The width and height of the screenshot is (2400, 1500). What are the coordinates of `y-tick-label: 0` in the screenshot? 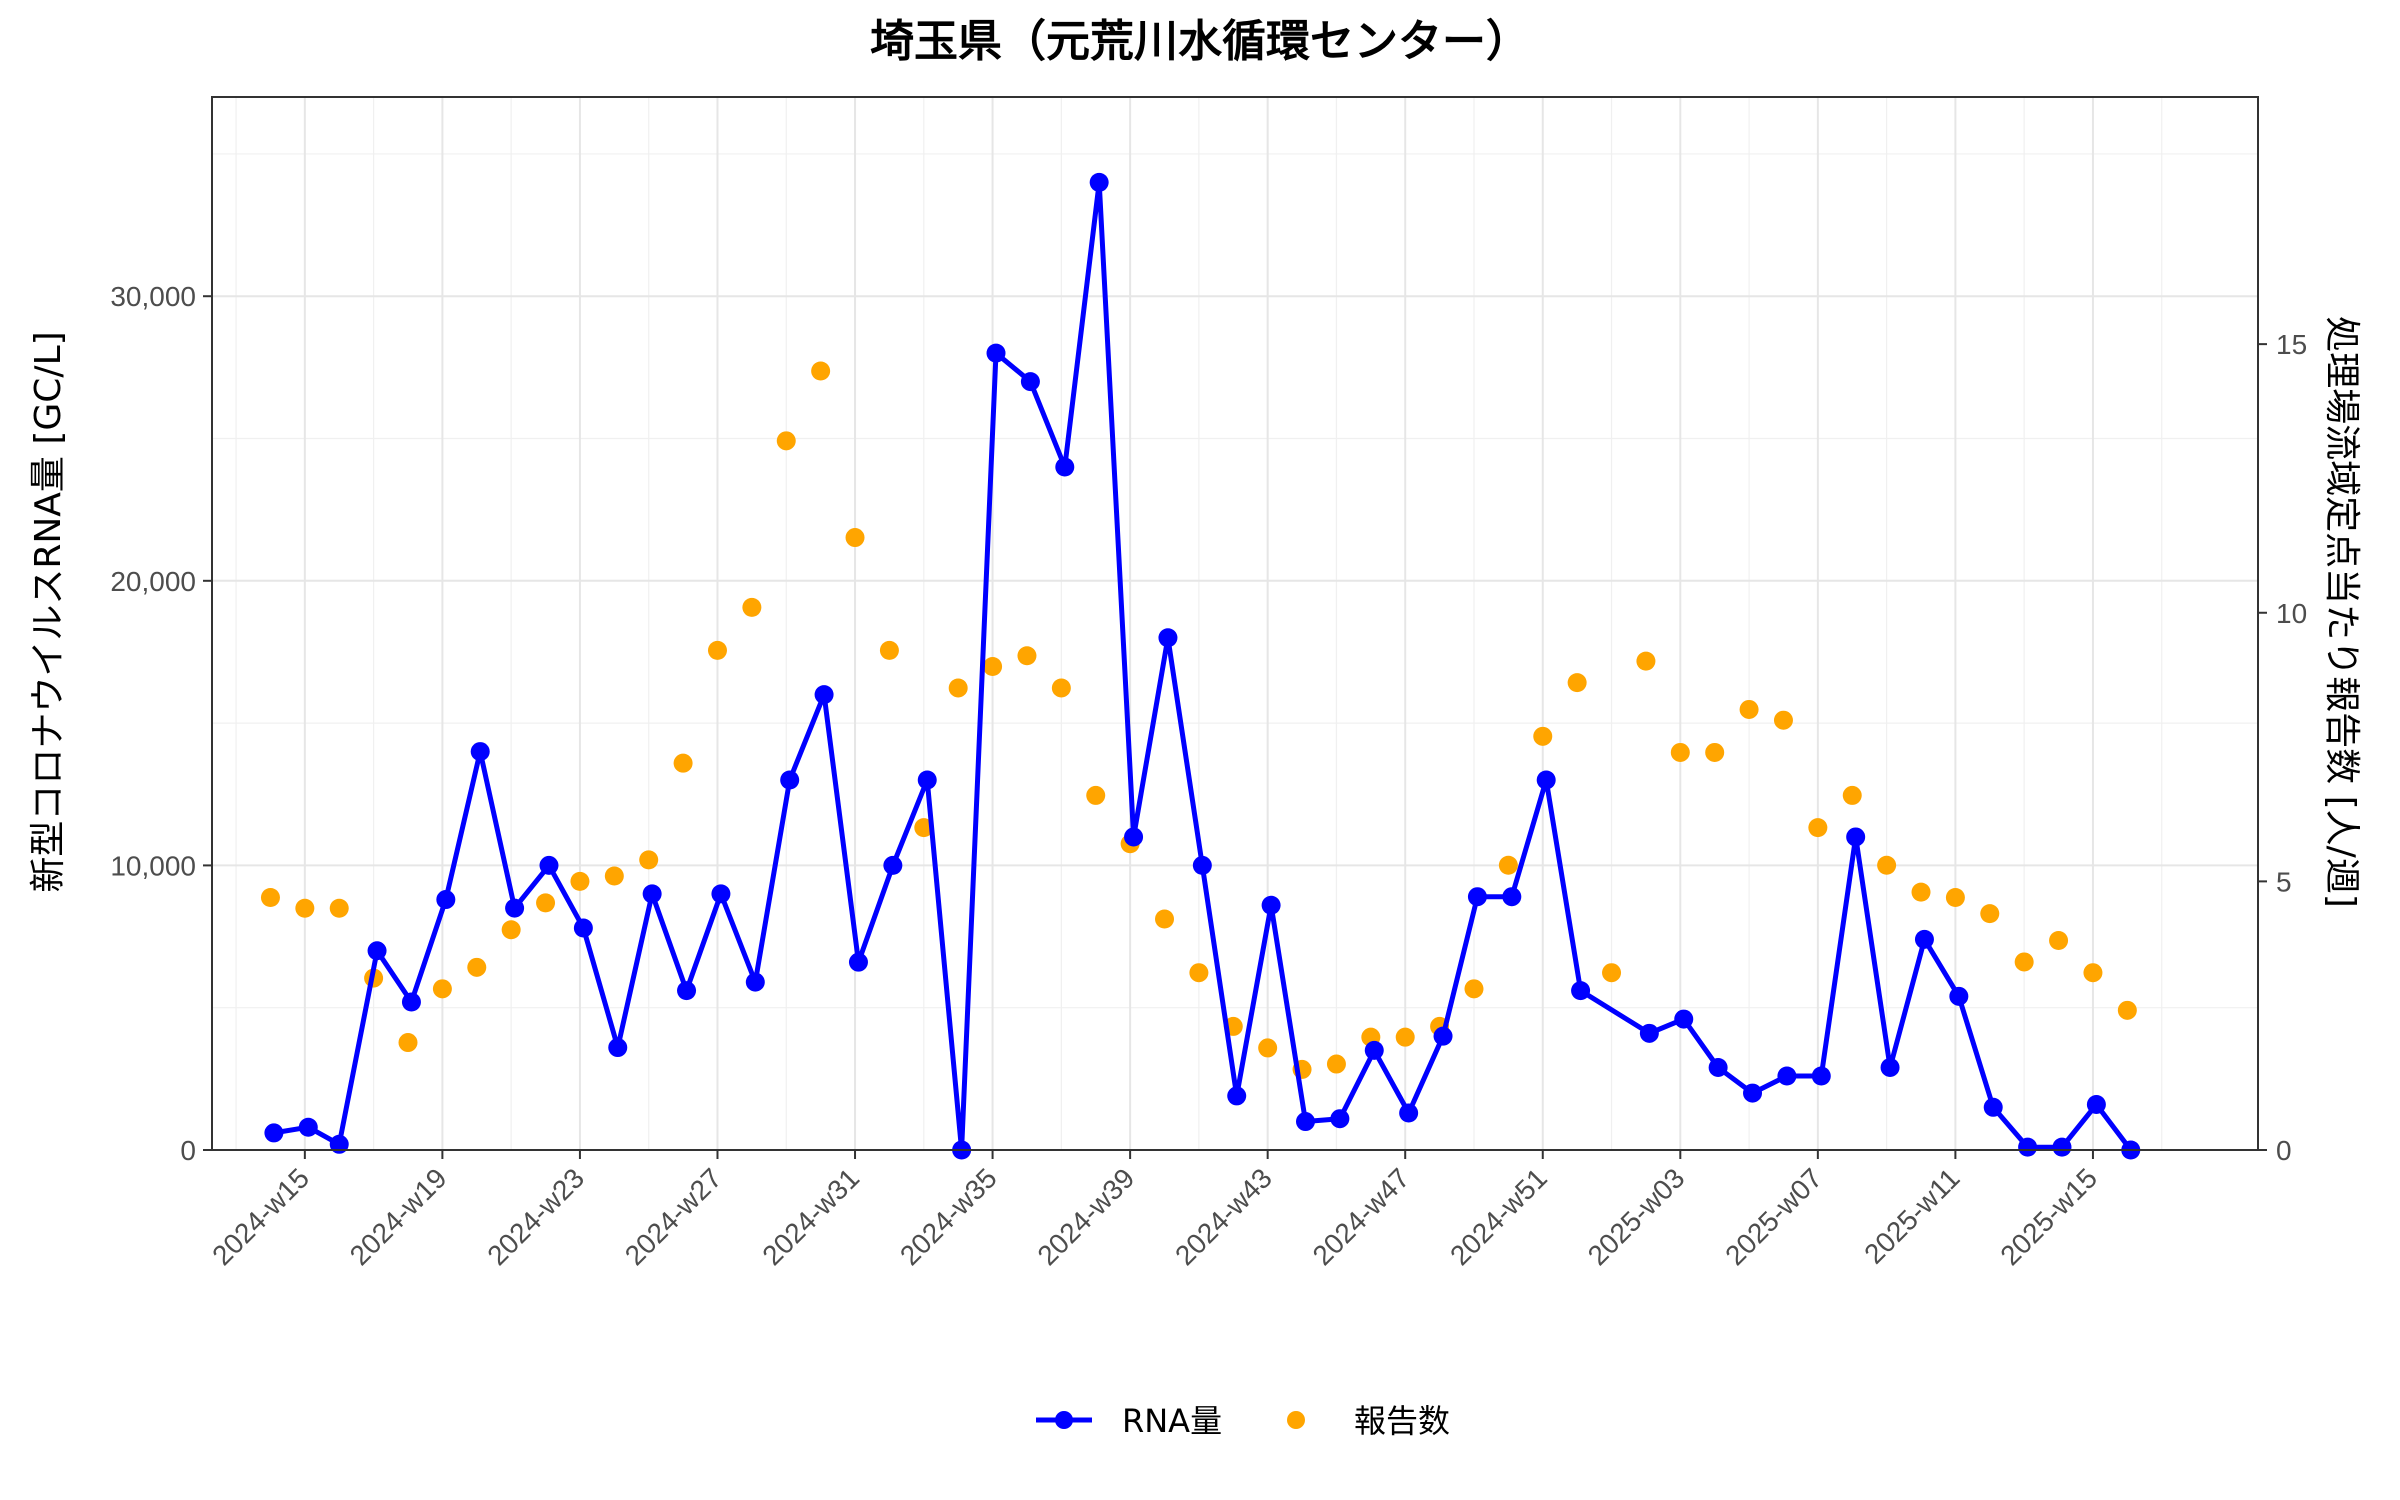 It's located at (188, 1150).